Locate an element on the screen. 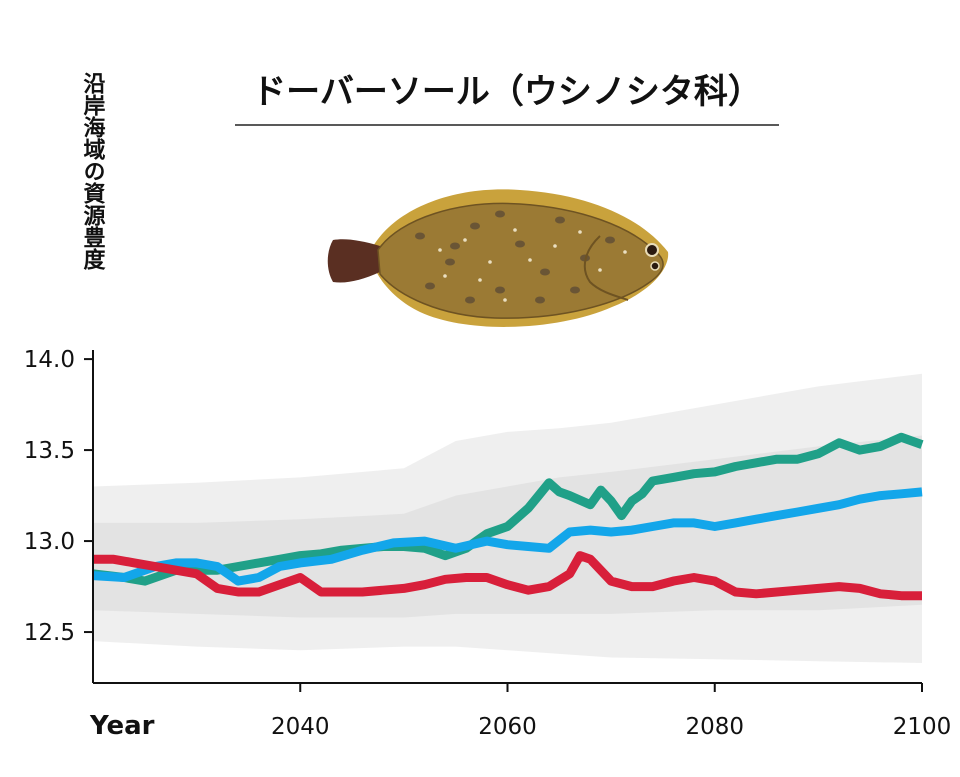 This screenshot has height=777, width=960. x-ticks: 2040 2060 2080 2100 is located at coordinates (611, 711).